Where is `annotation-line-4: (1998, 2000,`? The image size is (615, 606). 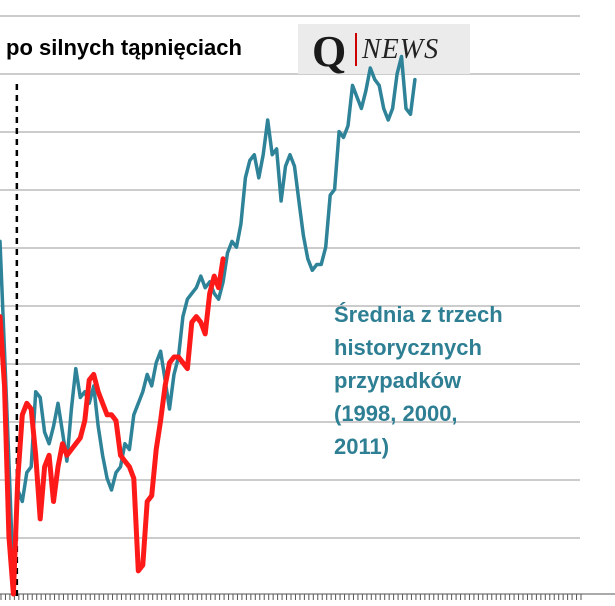
annotation-line-4: (1998, 2000, is located at coordinates (396, 413).